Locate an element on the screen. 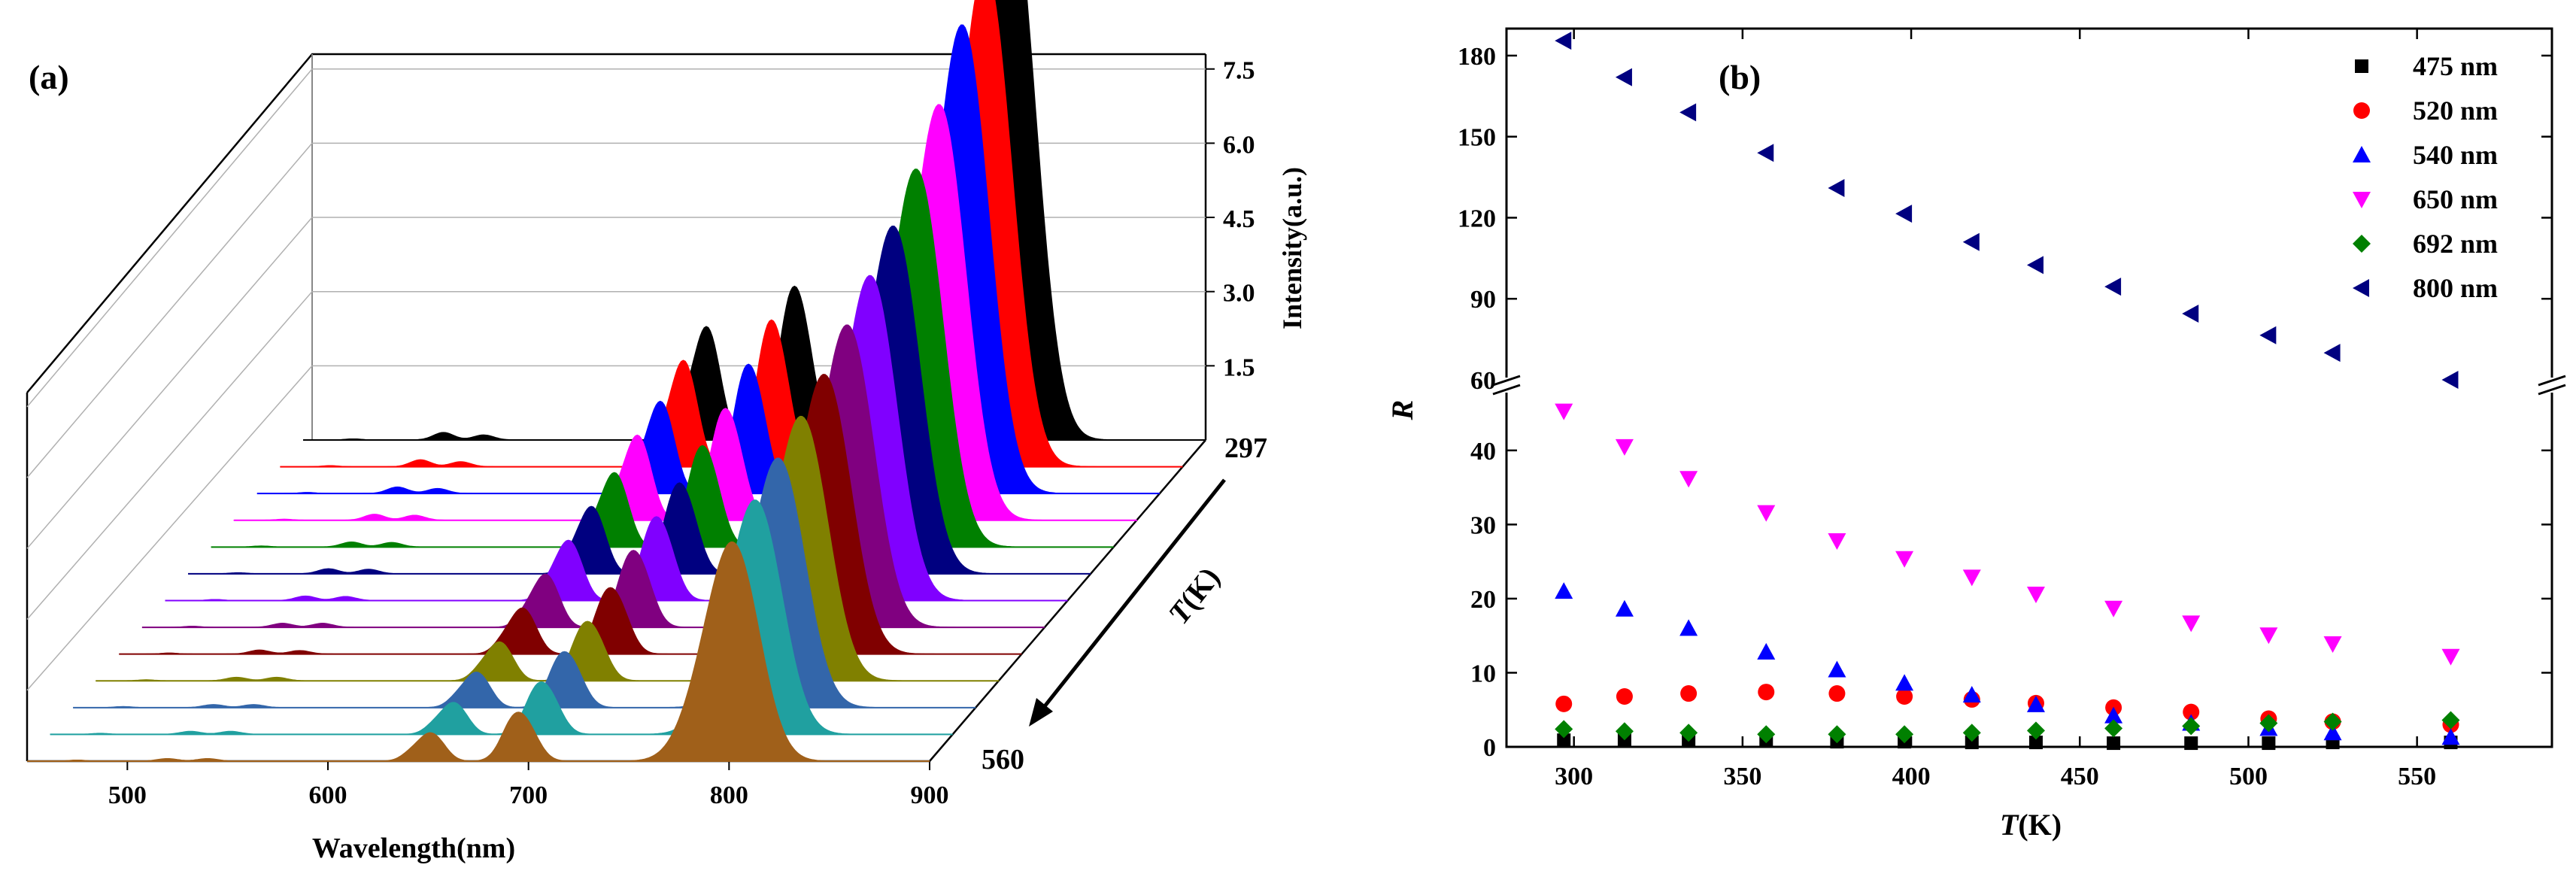 This screenshot has width=2576, height=883. z-tick-label: 4.5 is located at coordinates (1239, 219).